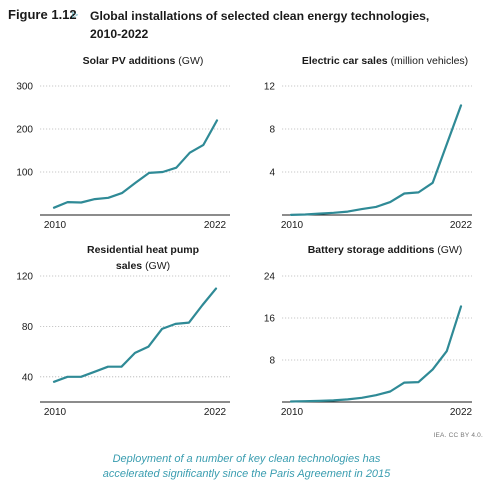  What do you see at coordinates (24, 87) in the screenshot?
I see `y-tick-label: 300` at bounding box center [24, 87].